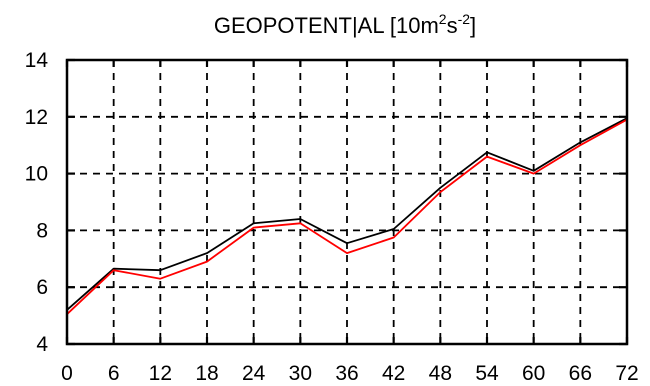  What do you see at coordinates (440, 373) in the screenshot?
I see `x-tick-label: 48` at bounding box center [440, 373].